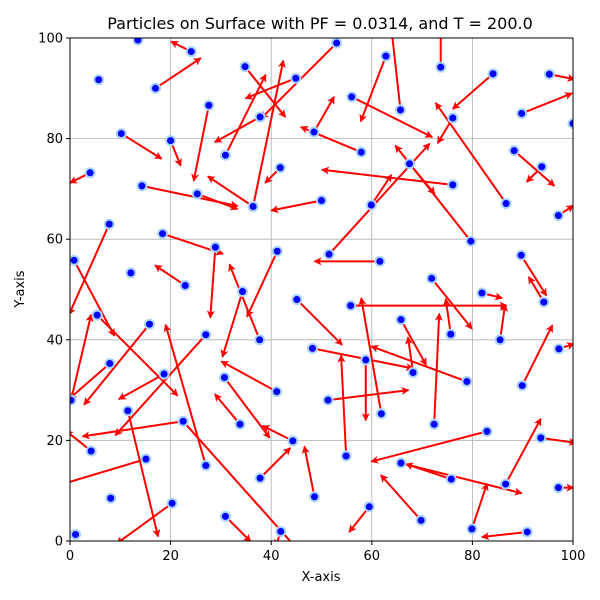 The width and height of the screenshot is (600, 600). I want to click on y-tick-label: 60, so click(54, 240).